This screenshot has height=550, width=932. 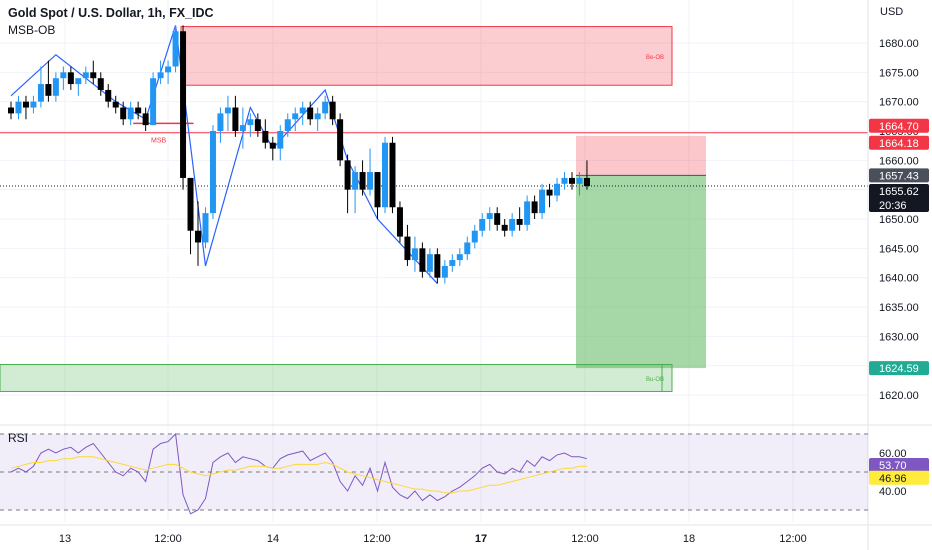 What do you see at coordinates (899, 249) in the screenshot?
I see `price-tick-label: 1645.00` at bounding box center [899, 249].